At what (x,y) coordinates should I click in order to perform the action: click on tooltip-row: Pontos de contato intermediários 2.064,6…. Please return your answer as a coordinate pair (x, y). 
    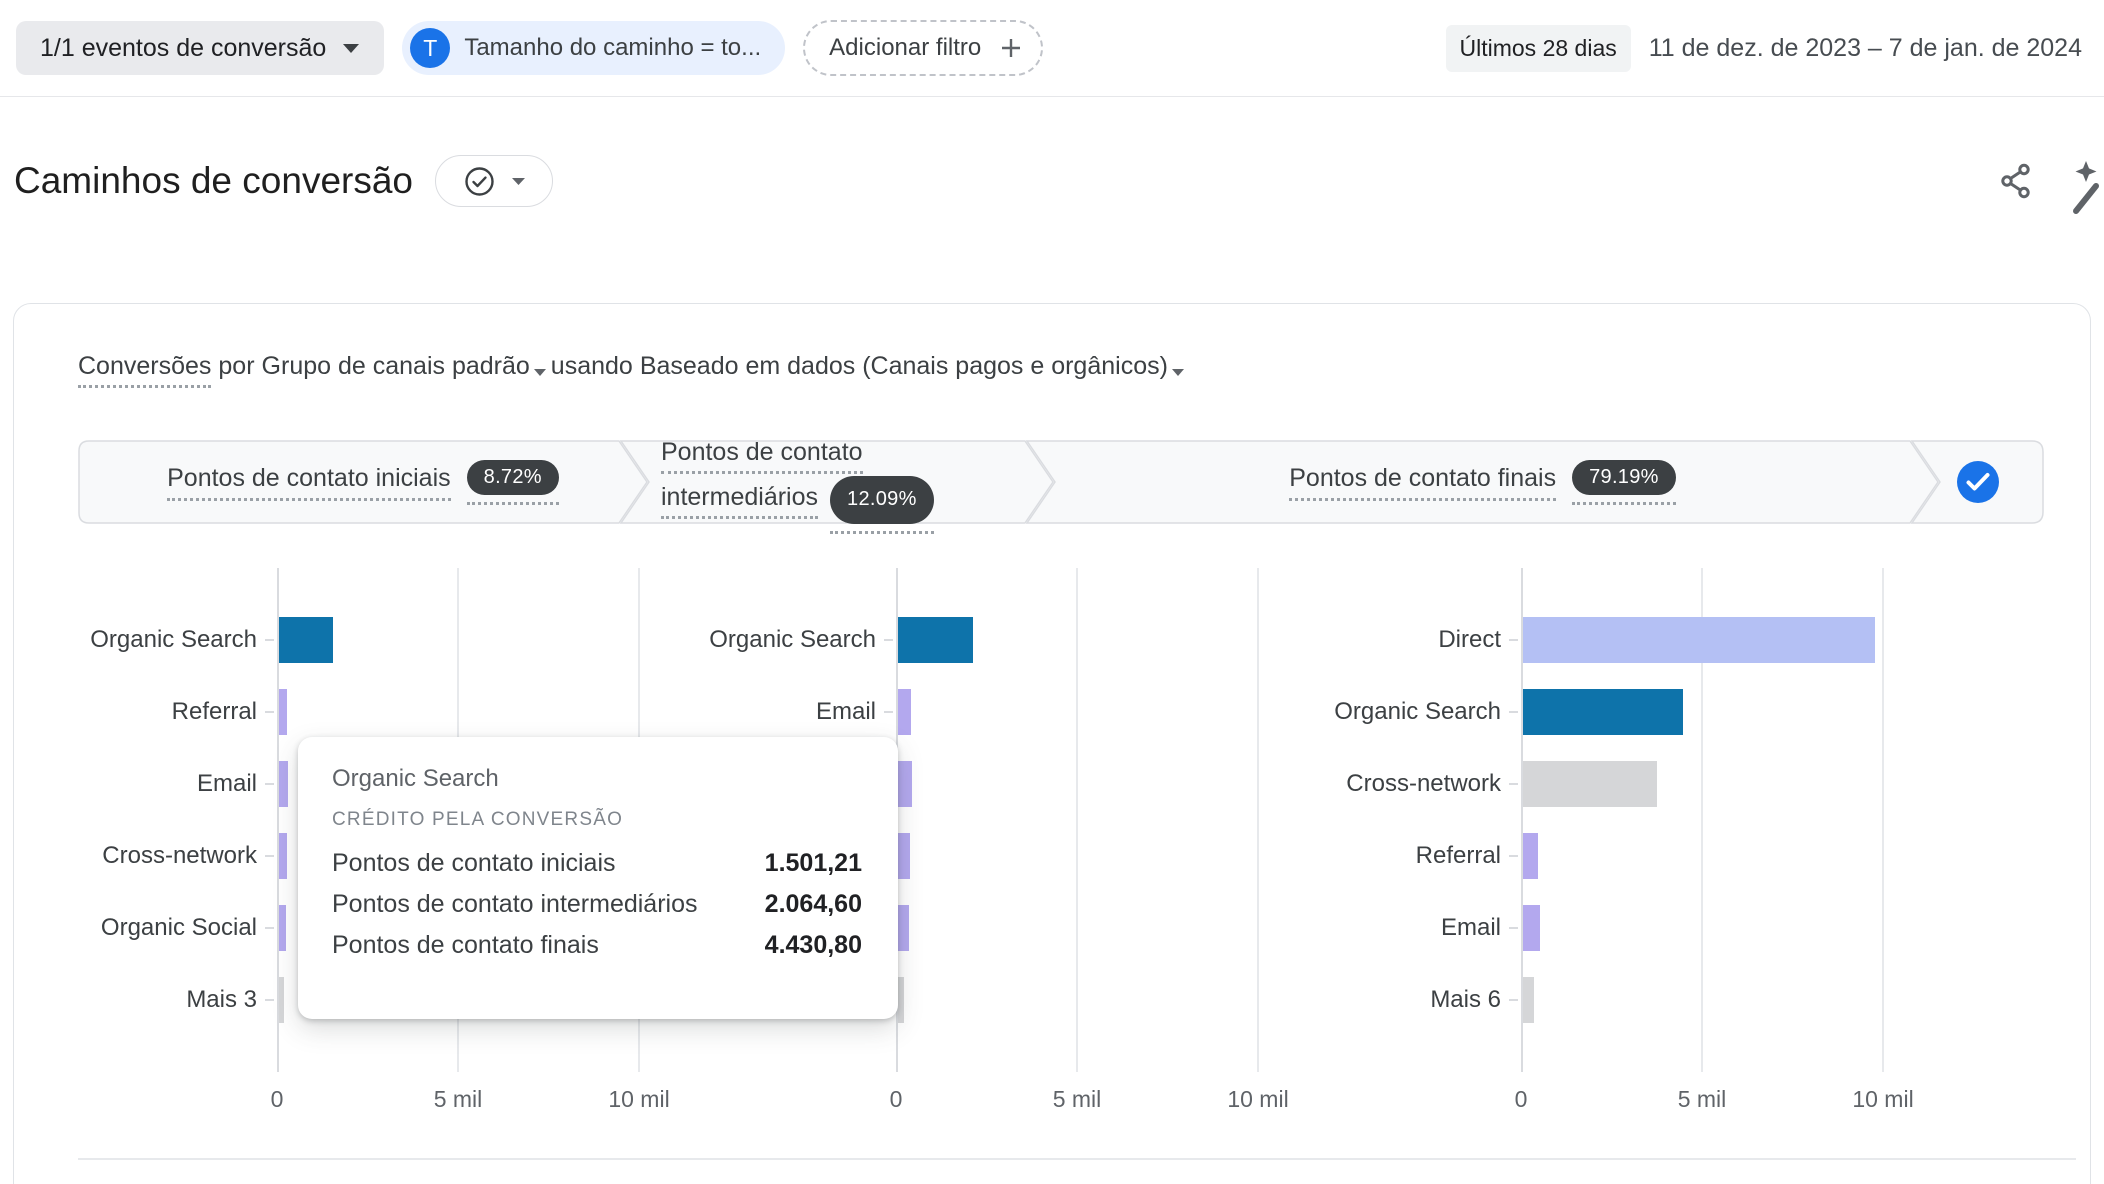
    Looking at the image, I should click on (597, 904).